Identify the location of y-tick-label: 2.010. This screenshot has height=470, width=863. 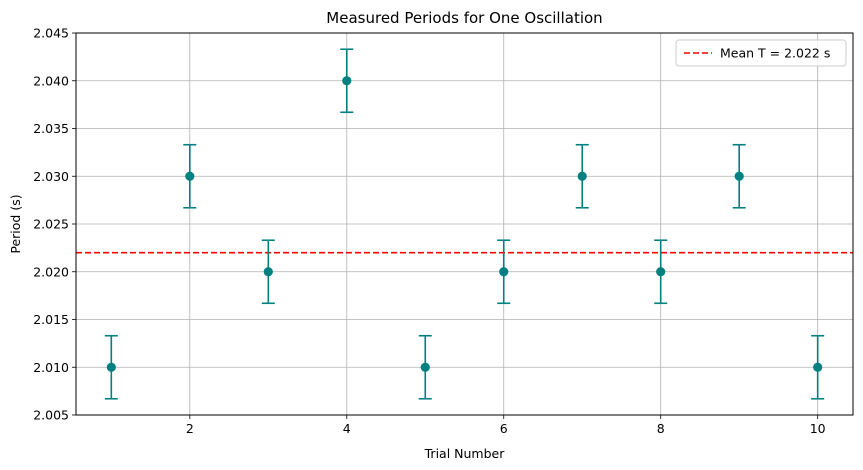
(51, 367).